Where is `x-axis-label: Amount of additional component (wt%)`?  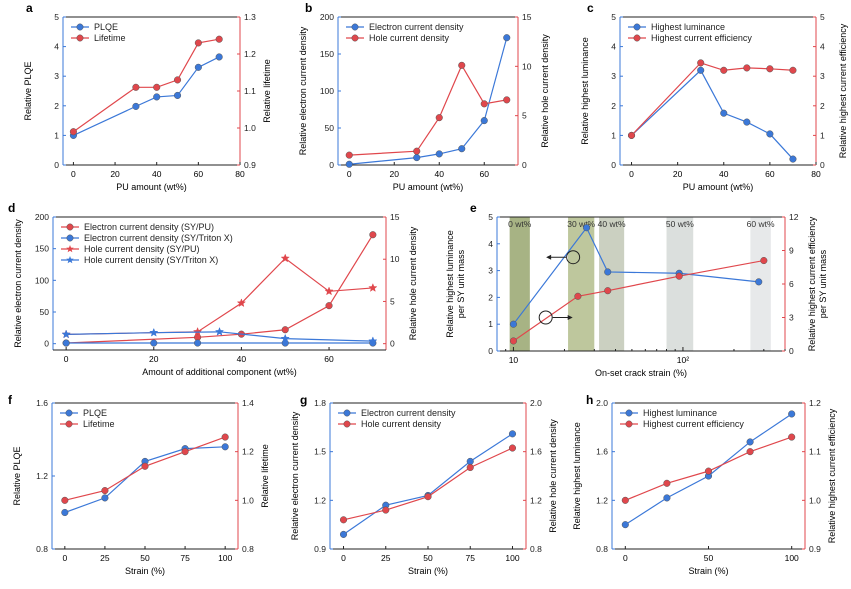 x-axis-label: Amount of additional component (wt%) is located at coordinates (219, 372).